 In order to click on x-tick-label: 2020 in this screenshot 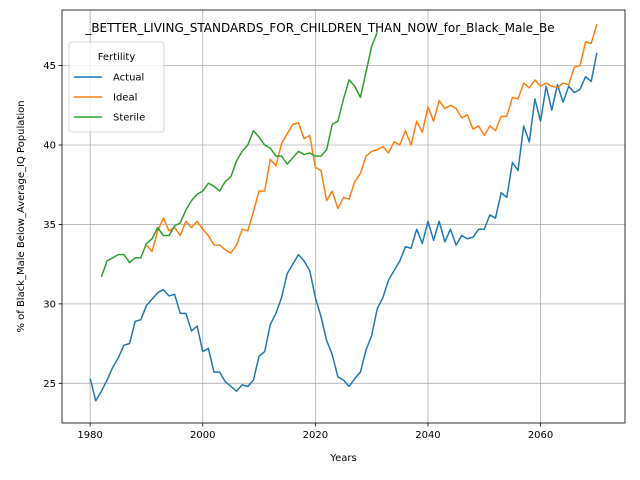, I will do `click(315, 435)`.